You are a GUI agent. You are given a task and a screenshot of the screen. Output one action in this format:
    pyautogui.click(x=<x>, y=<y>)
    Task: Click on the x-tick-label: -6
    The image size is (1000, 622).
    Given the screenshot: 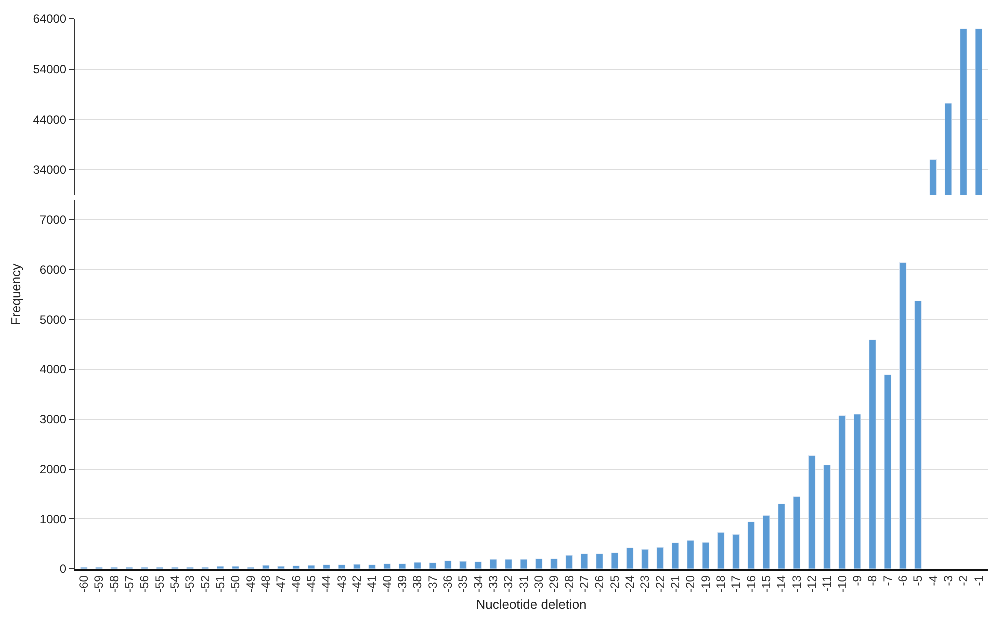 What is the action you would take?
    pyautogui.click(x=903, y=580)
    